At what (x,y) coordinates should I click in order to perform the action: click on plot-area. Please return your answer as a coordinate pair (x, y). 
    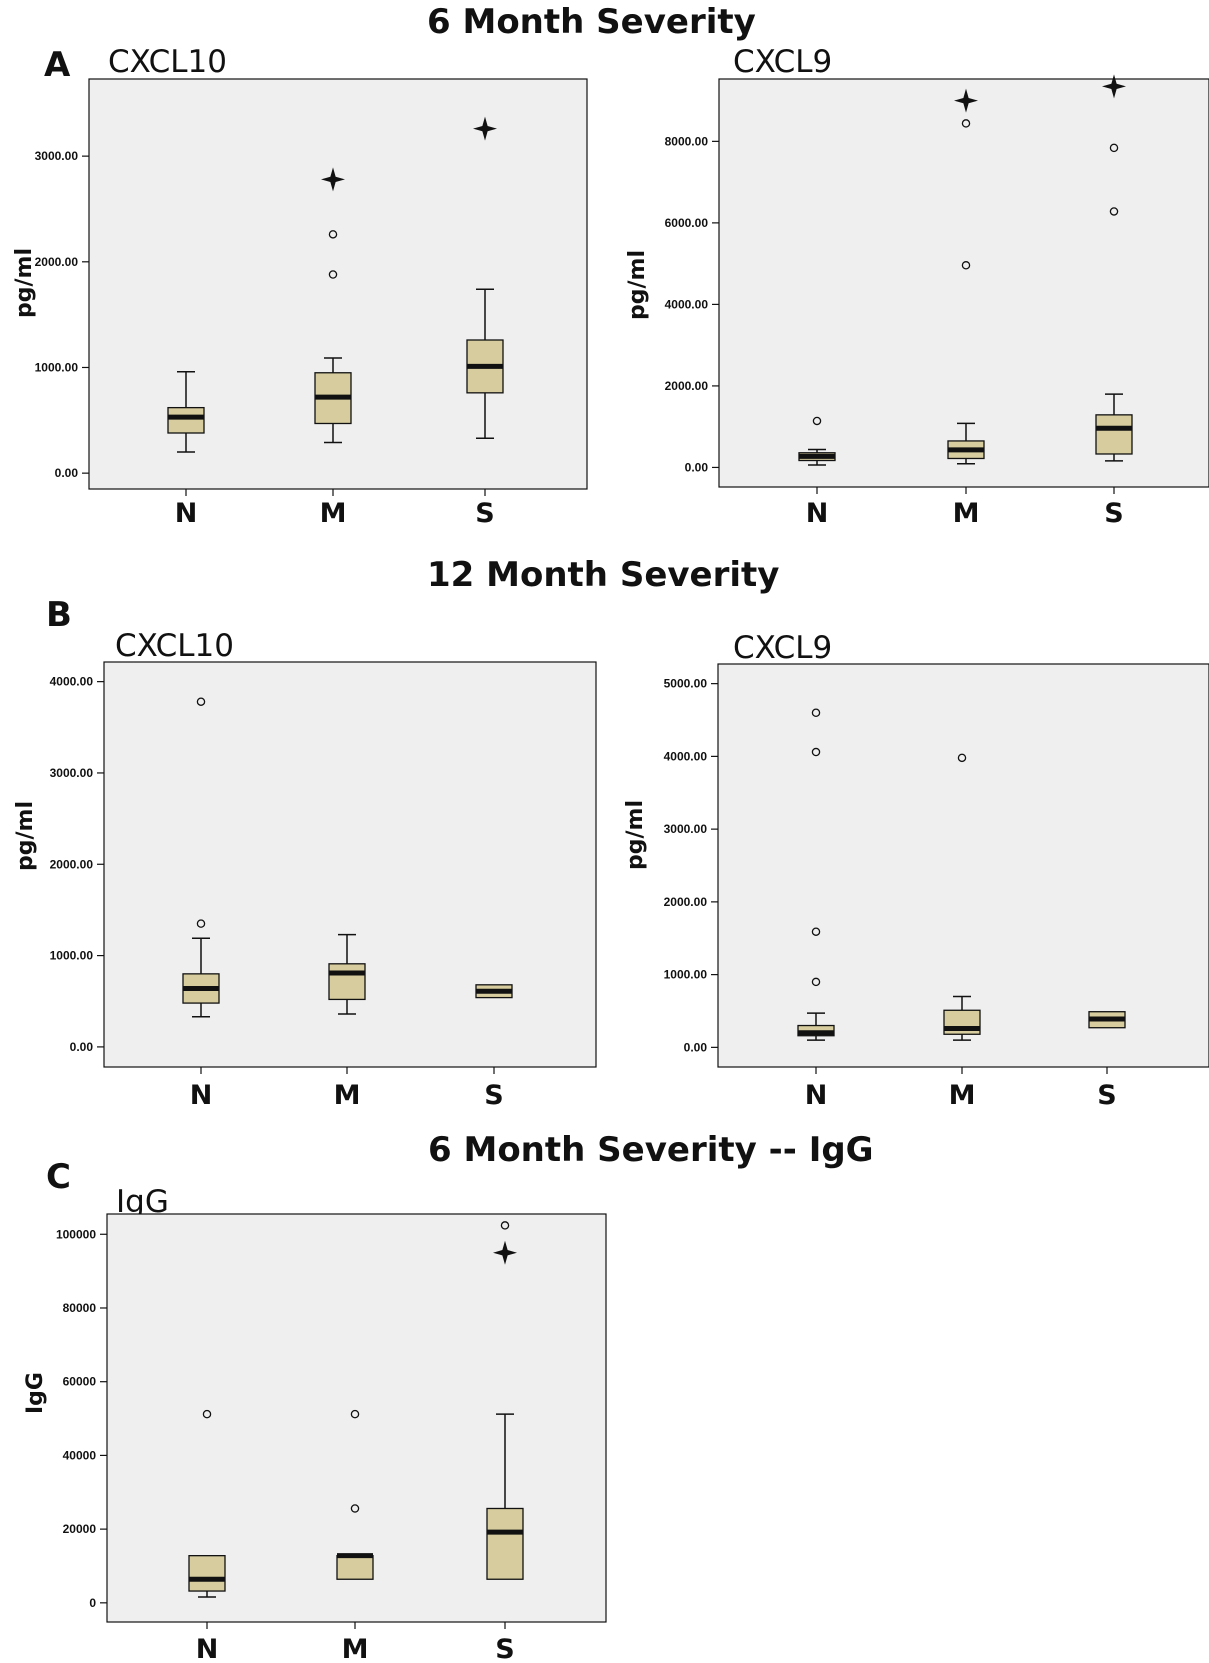
    Looking at the image, I should click on (963, 865).